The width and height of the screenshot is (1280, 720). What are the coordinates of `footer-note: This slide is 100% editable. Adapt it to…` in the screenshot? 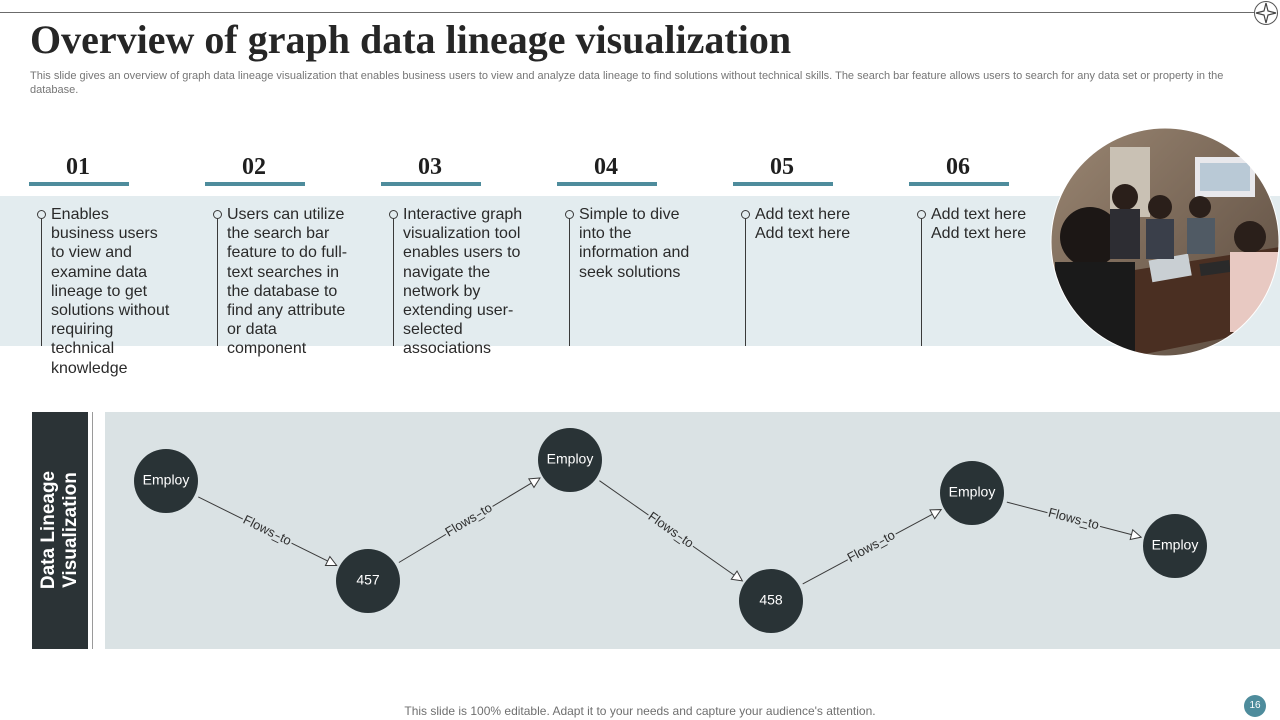 It's located at (640, 711).